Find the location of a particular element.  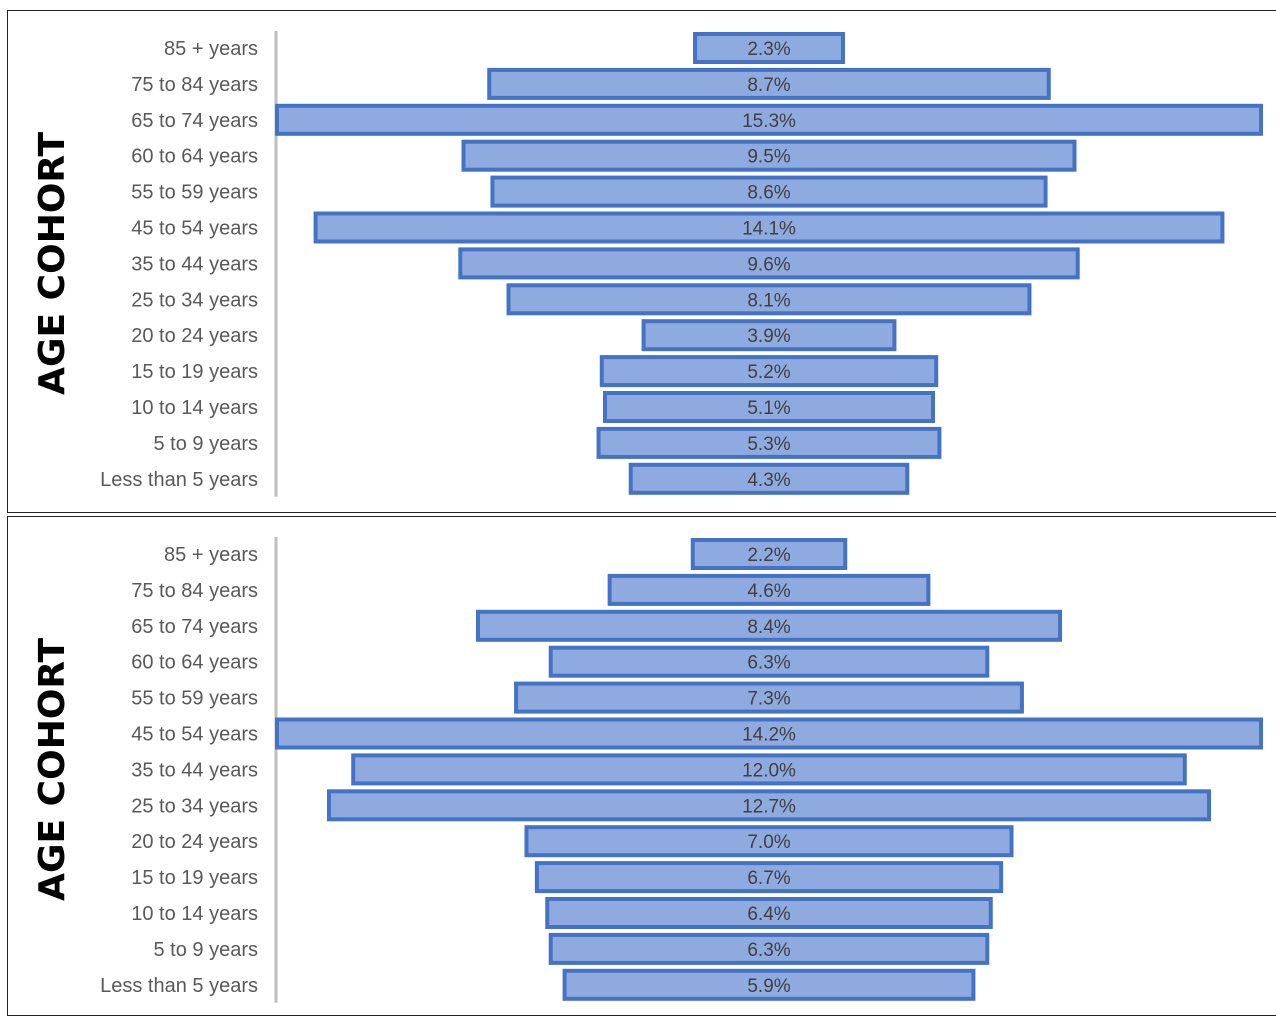

data-label: 14.2% is located at coordinates (769, 735).